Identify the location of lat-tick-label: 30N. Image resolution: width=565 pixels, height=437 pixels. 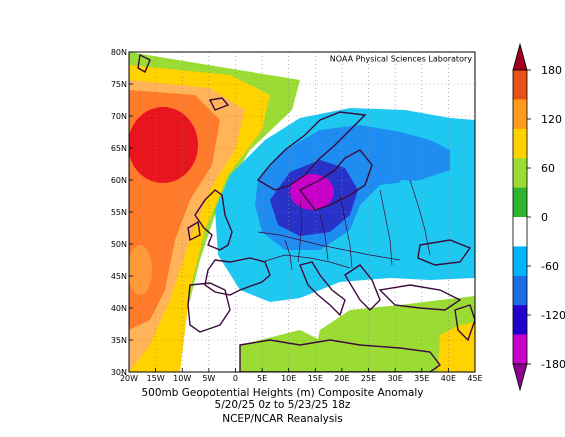
(119, 372).